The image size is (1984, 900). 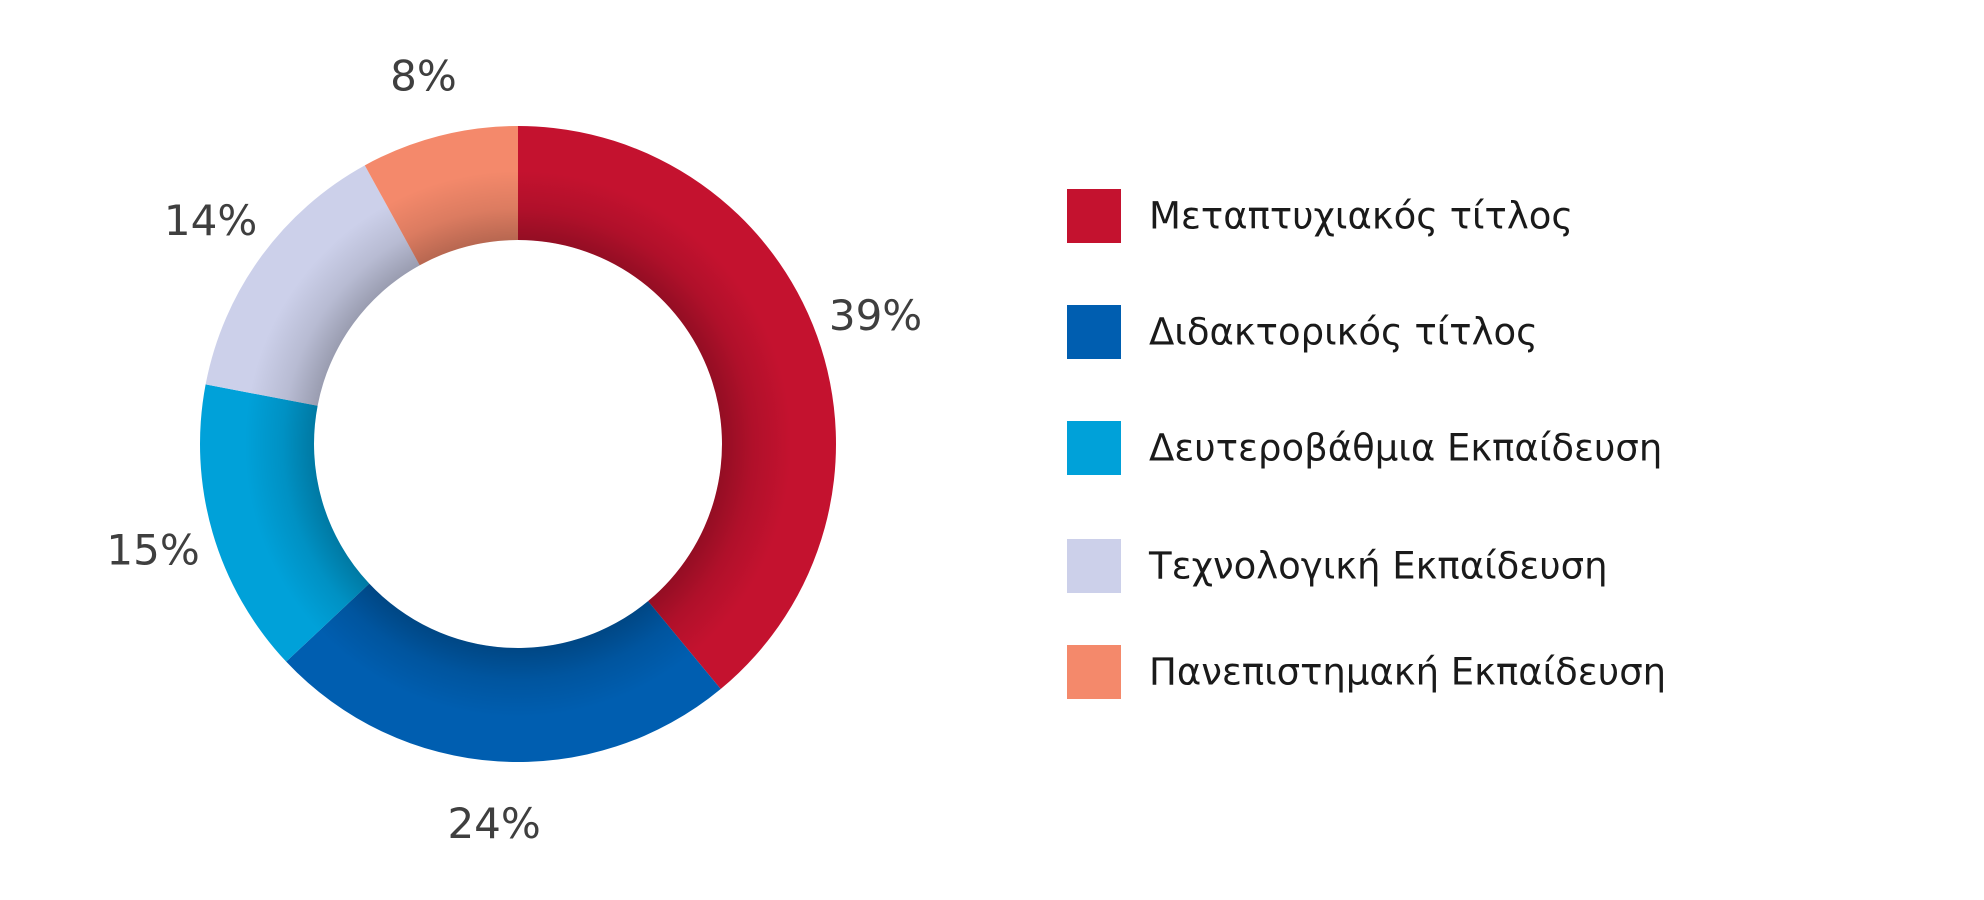 I want to click on value-label-1: 39%, so click(x=875, y=315).